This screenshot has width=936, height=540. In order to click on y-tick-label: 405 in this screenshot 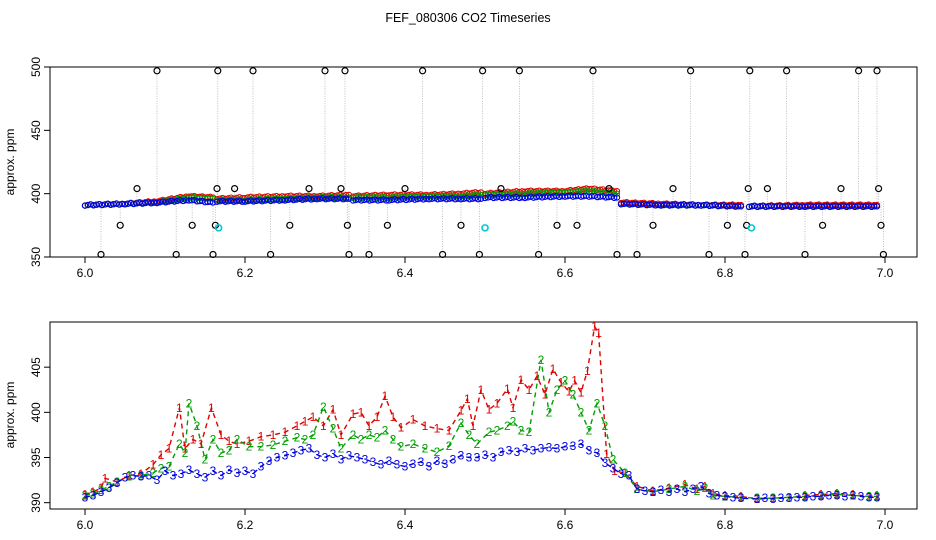, I will do `click(36, 367)`.